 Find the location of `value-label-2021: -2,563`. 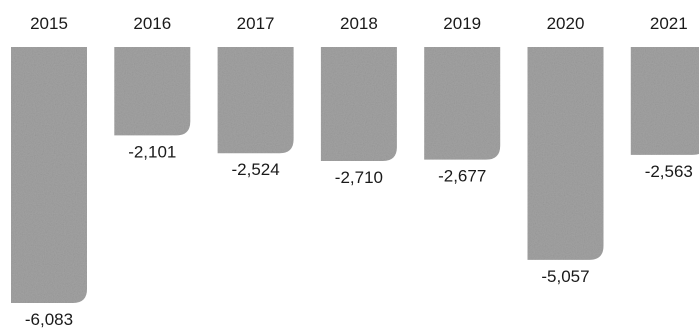

value-label-2021: -2,563 is located at coordinates (669, 171).